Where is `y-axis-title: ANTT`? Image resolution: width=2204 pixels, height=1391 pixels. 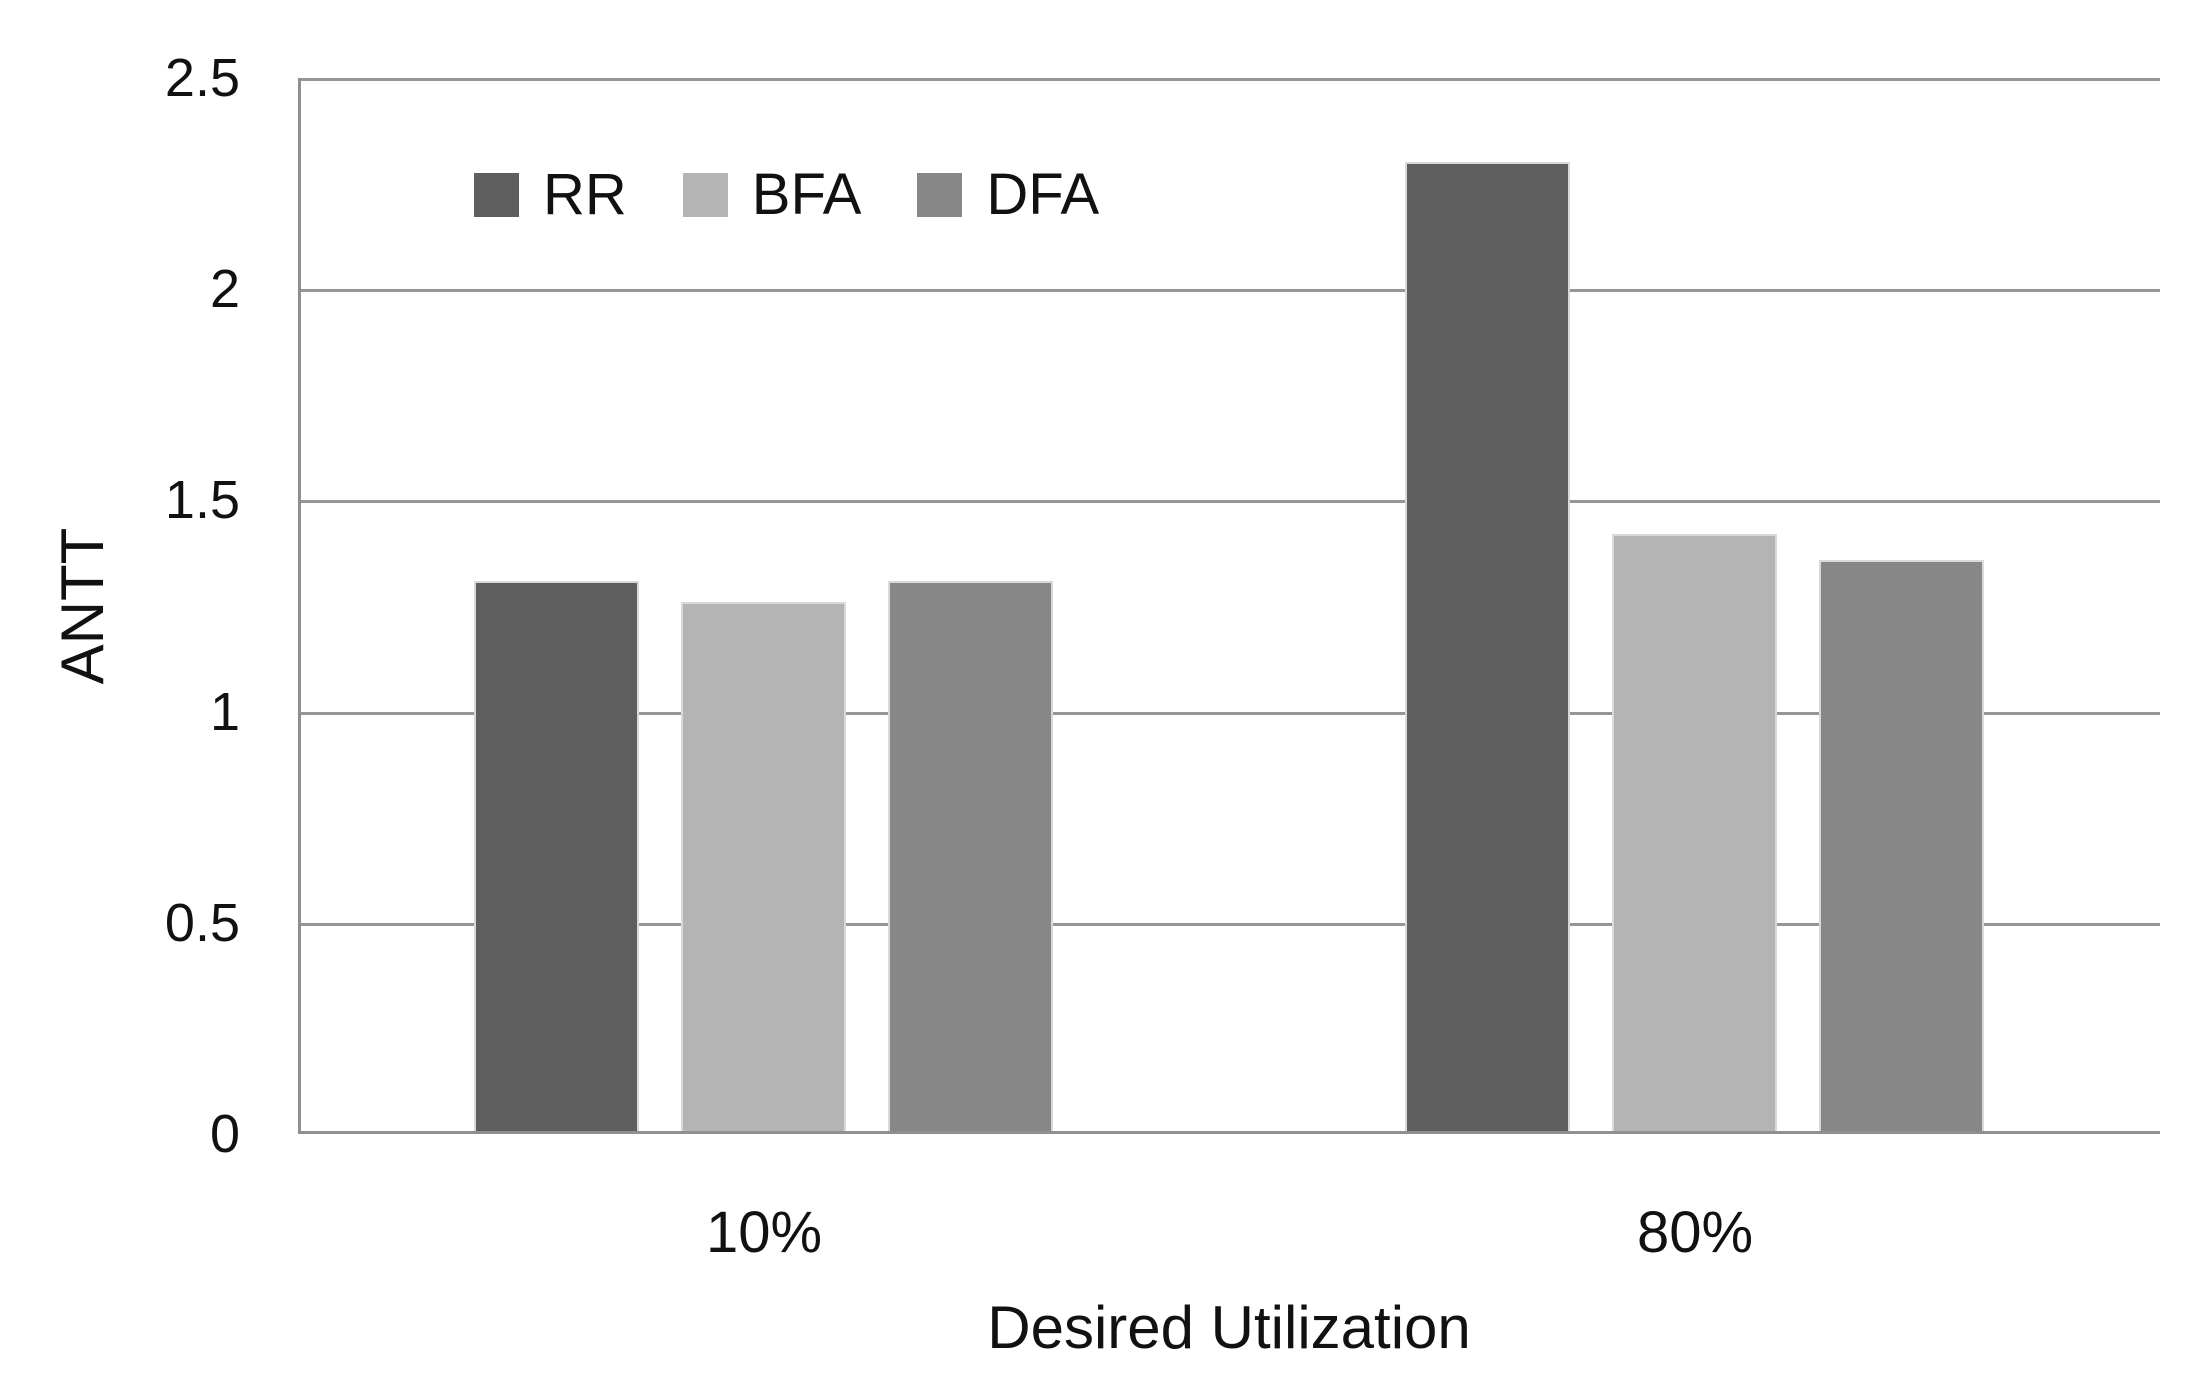
y-axis-title: ANTT is located at coordinates (82, 606).